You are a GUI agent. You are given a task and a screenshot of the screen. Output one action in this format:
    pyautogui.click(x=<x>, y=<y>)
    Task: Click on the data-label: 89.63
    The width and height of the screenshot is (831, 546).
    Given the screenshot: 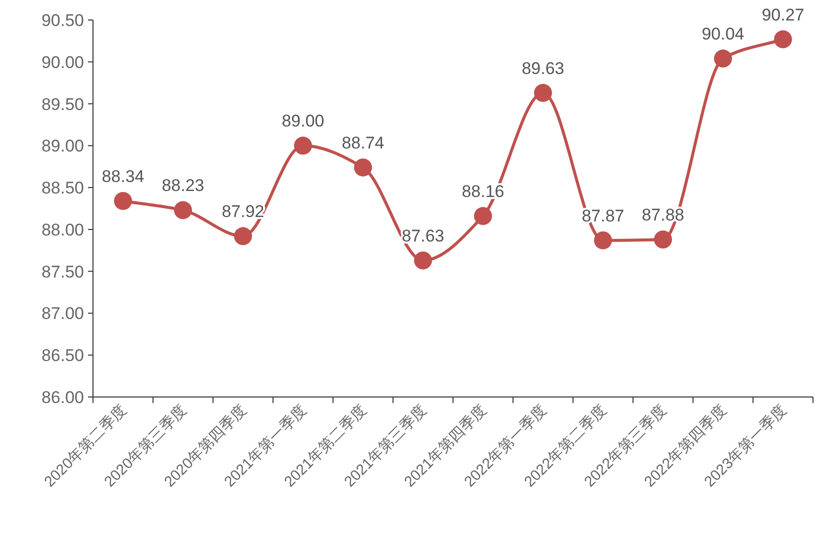 What is the action you would take?
    pyautogui.click(x=543, y=68)
    